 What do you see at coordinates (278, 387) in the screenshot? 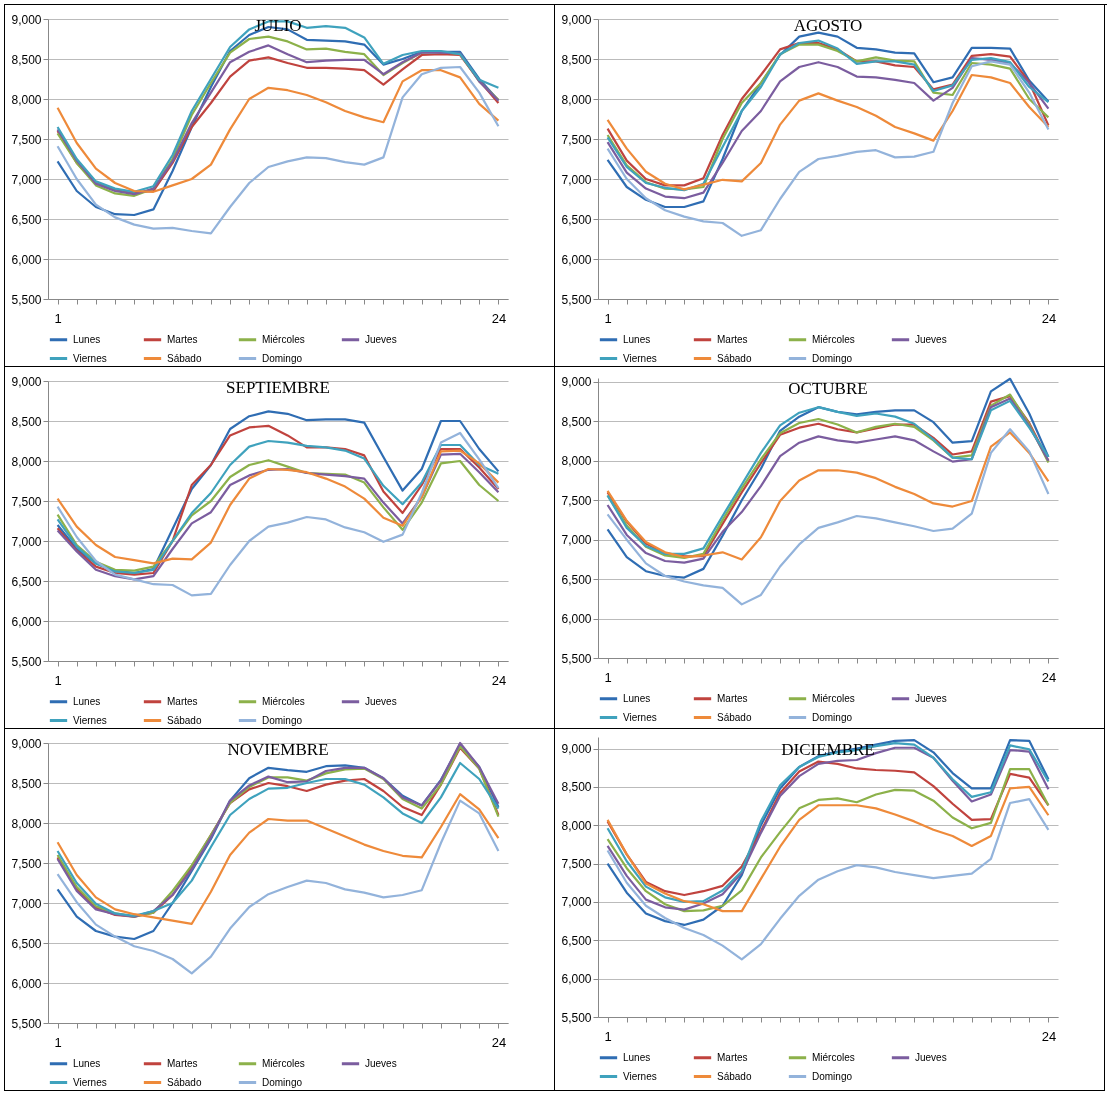
I see `chart-title: SEPTIEMBRE` at bounding box center [278, 387].